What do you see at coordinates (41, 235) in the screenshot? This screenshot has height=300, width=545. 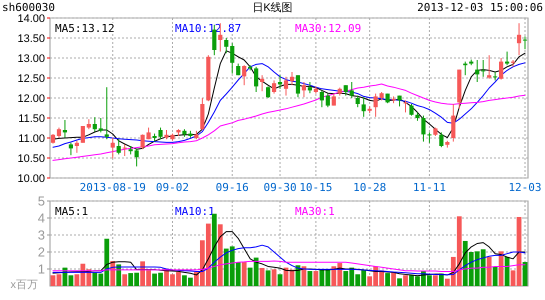 I see `y-tick-label: 3` at bounding box center [41, 235].